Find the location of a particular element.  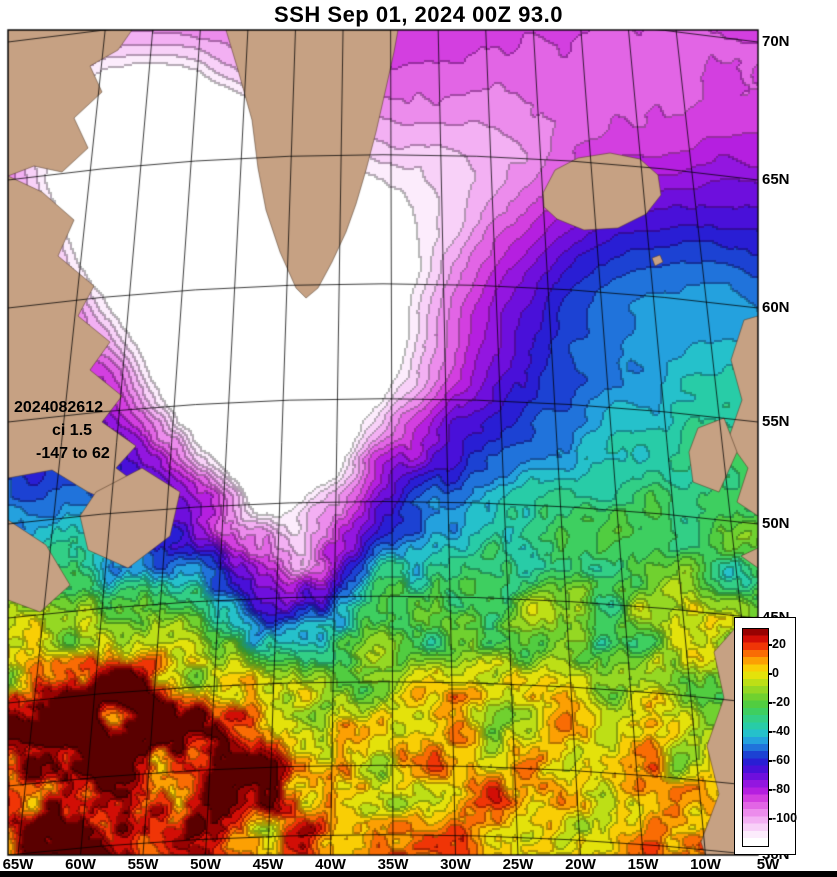

lat-tick-label: 50N is located at coordinates (776, 523).